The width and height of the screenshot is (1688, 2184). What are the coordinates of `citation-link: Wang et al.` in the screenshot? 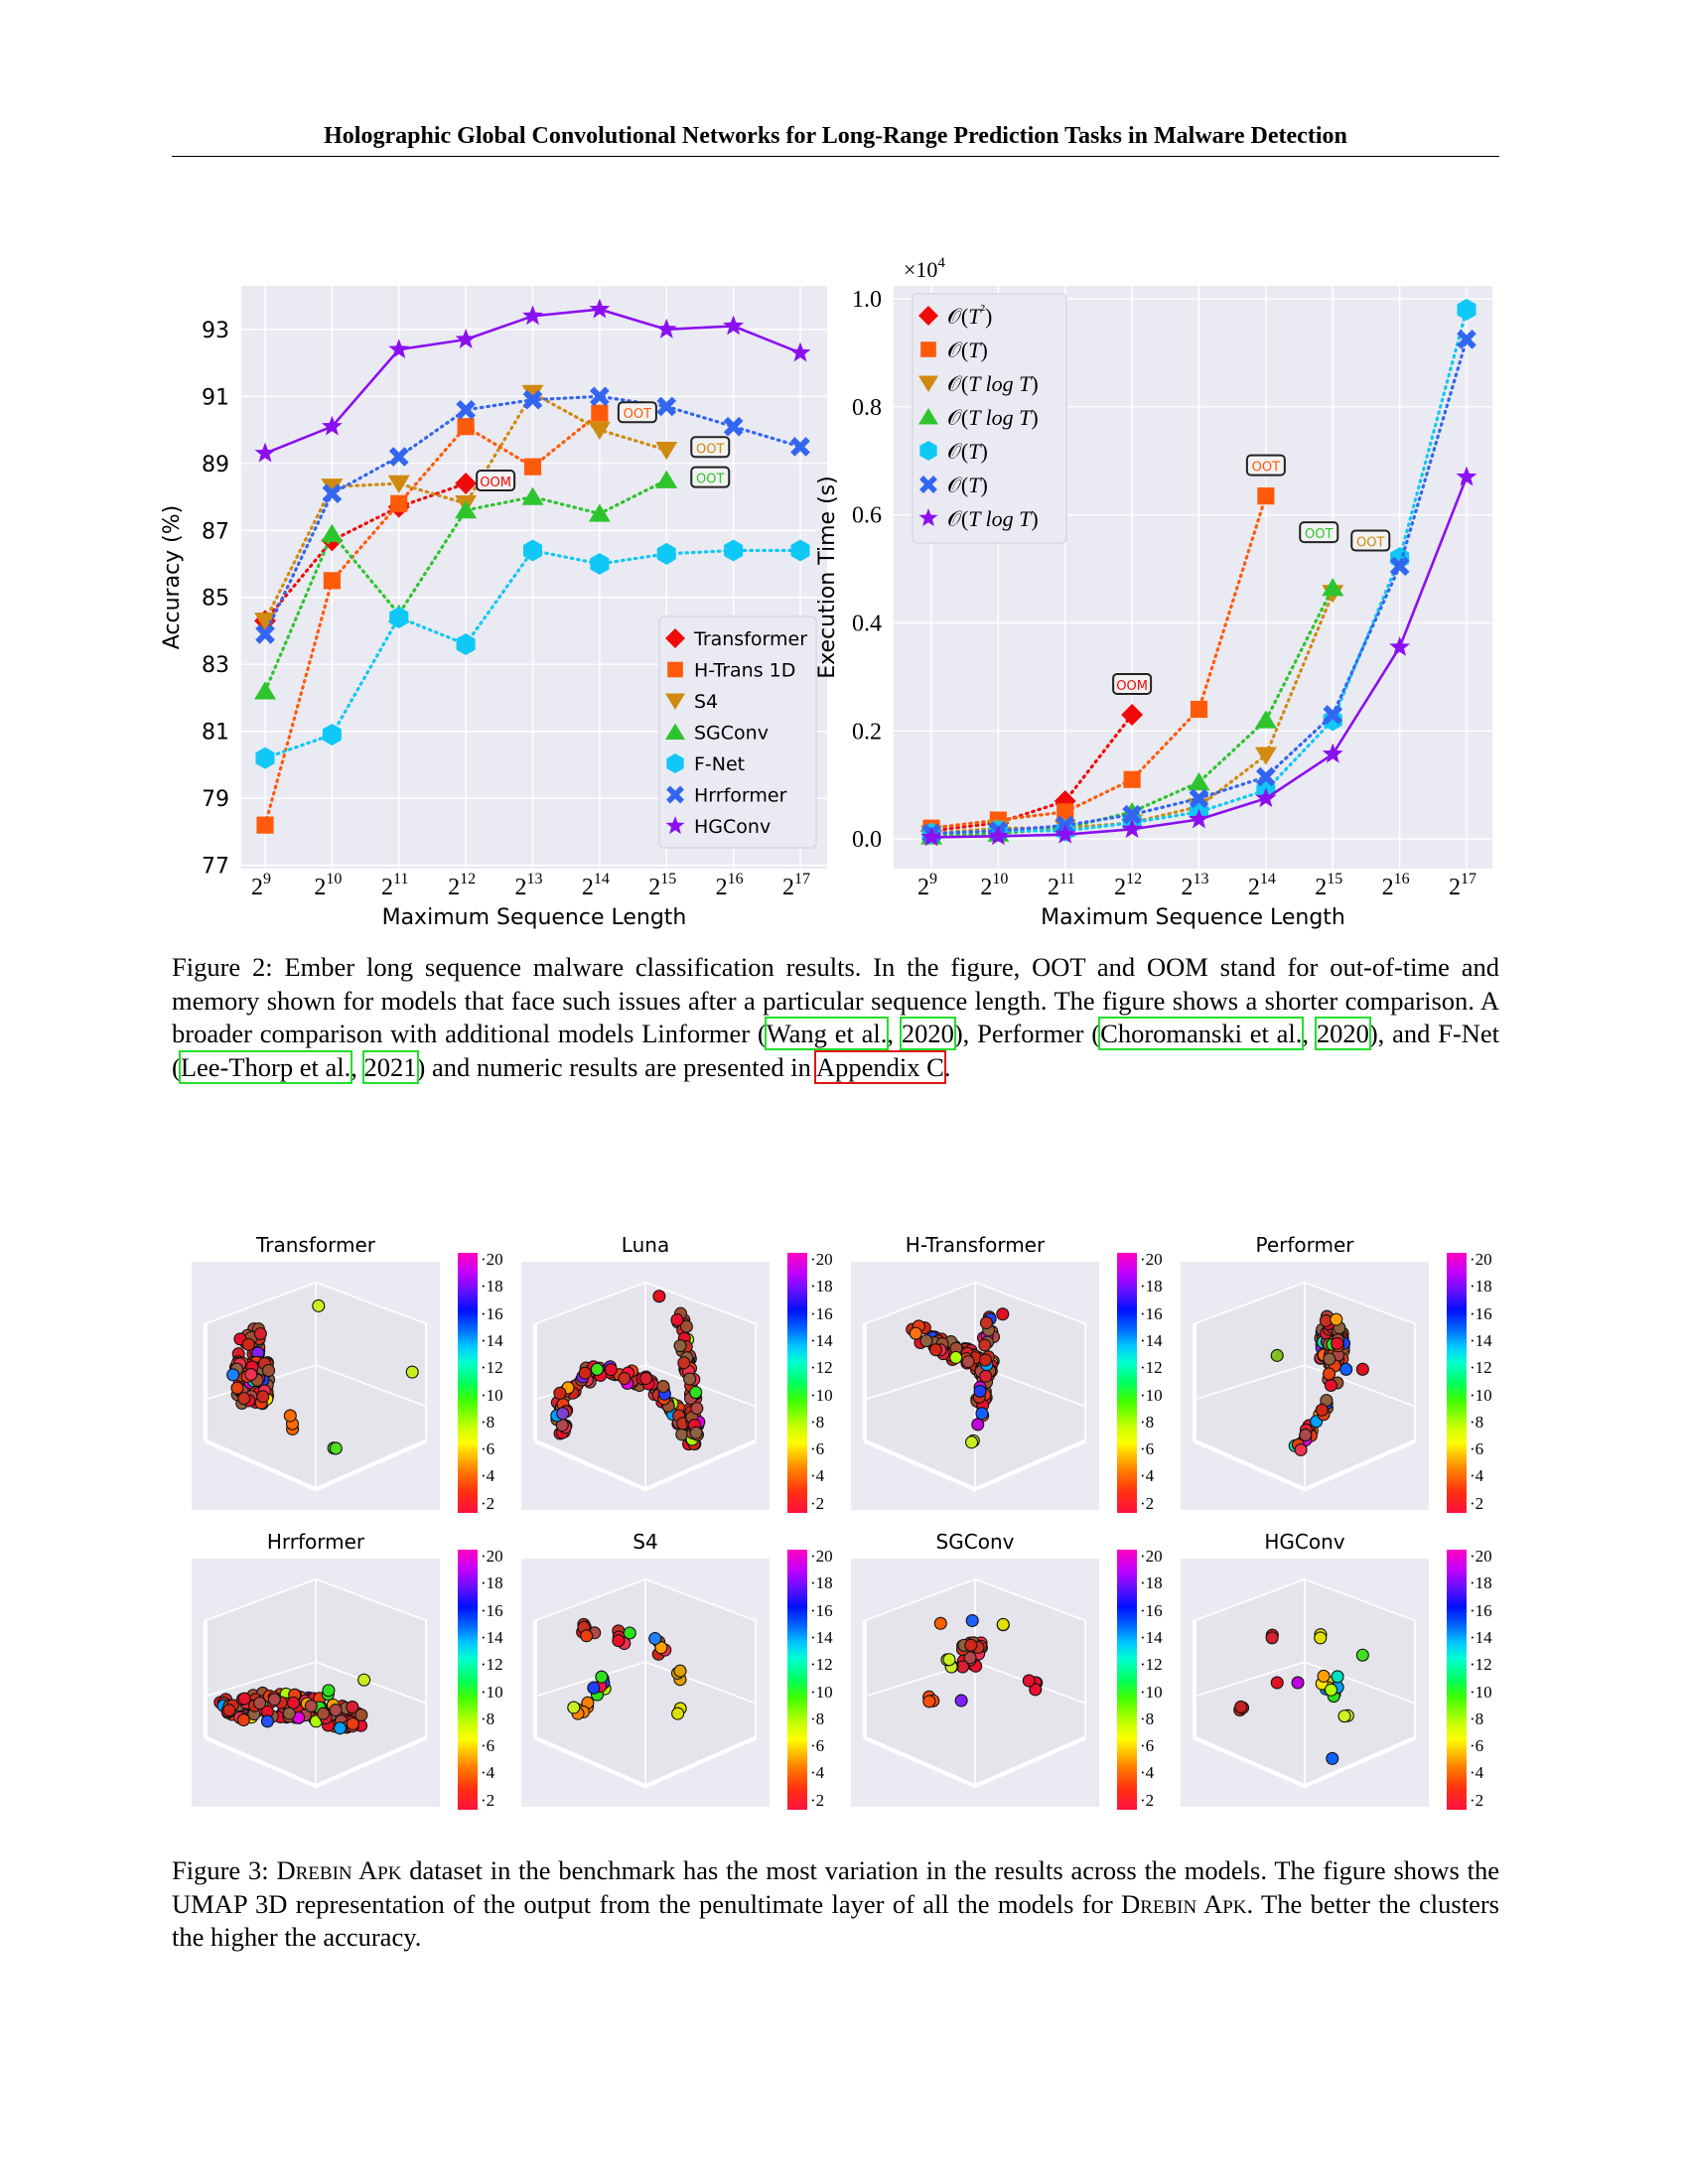 It's located at (827, 1033).